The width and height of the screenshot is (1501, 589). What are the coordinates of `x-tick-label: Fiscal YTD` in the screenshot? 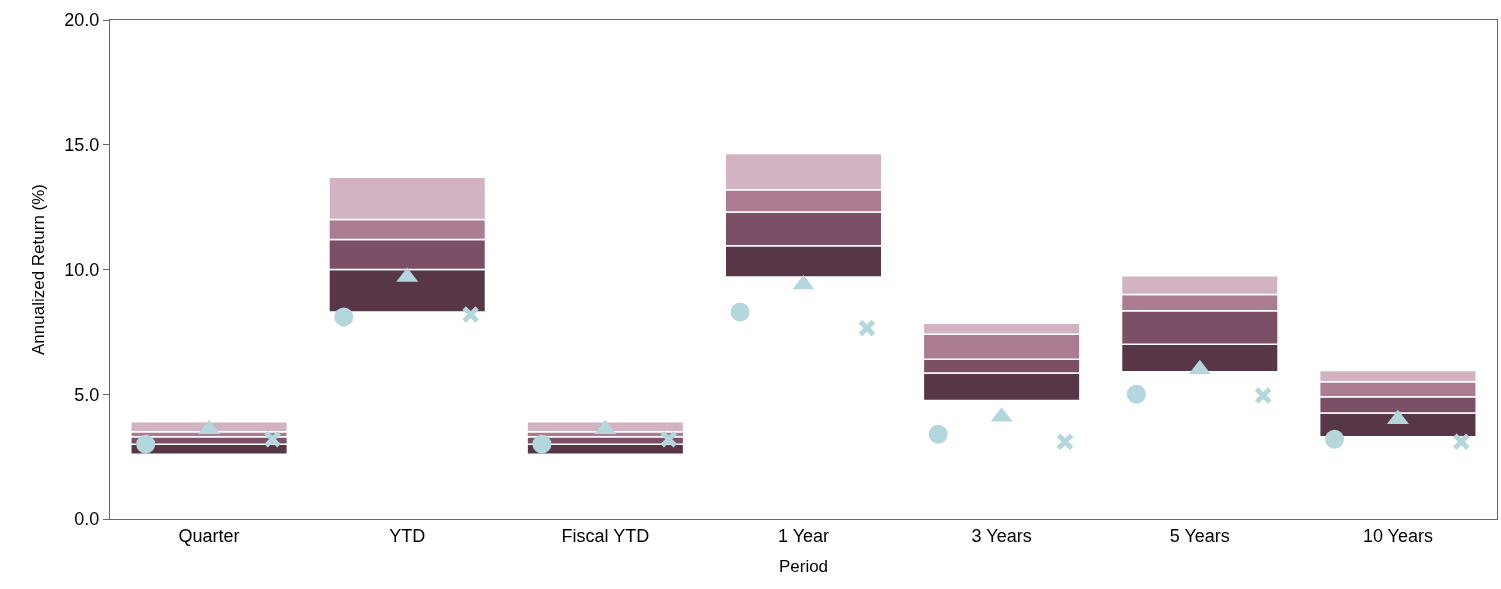 It's located at (605, 535).